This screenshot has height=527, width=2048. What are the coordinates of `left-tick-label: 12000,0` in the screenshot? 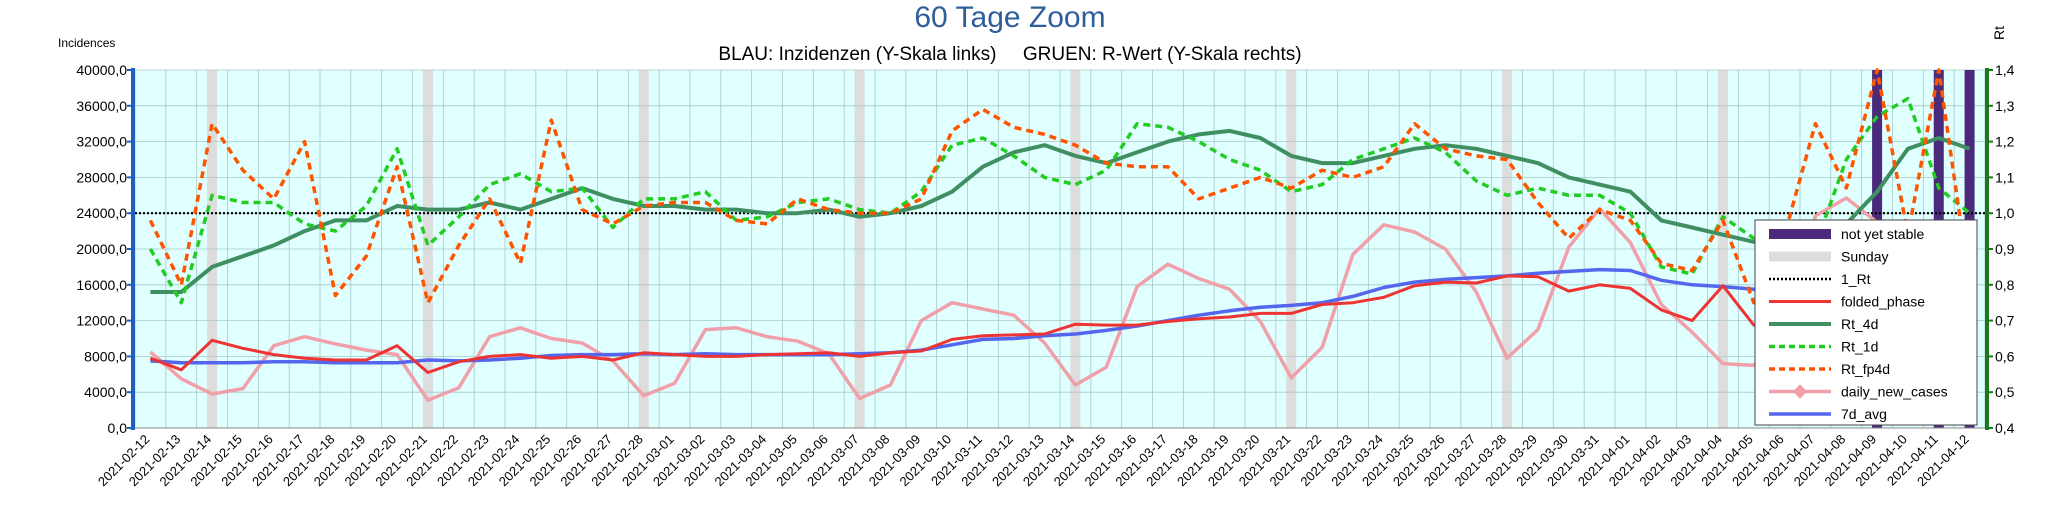 It's located at (101, 321).